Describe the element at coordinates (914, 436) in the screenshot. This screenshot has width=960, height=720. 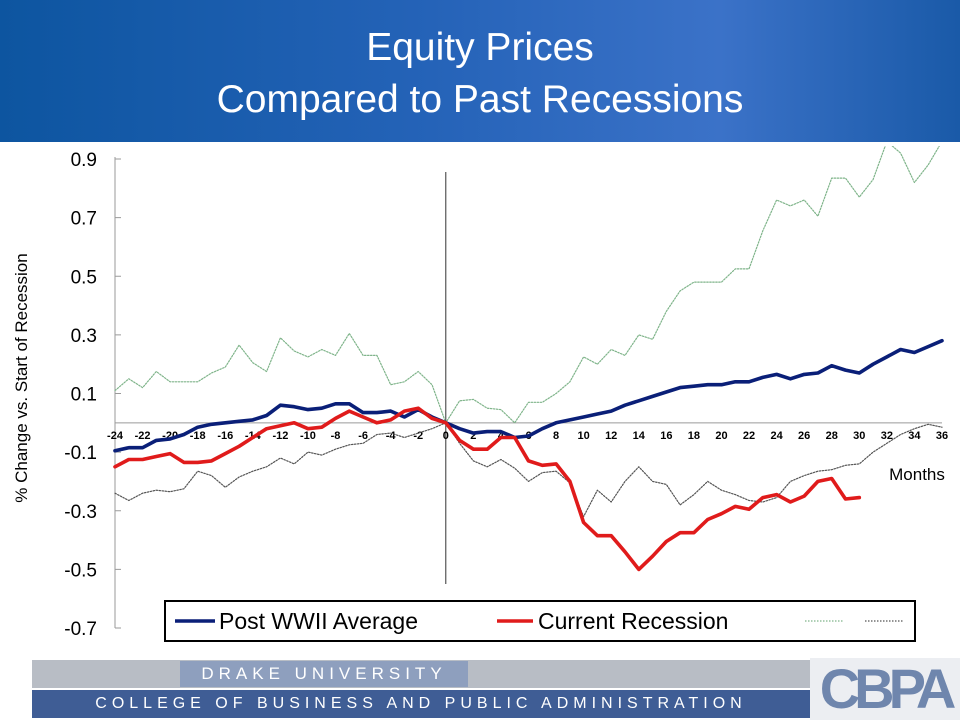
I see `x-tick-label: 34` at that location.